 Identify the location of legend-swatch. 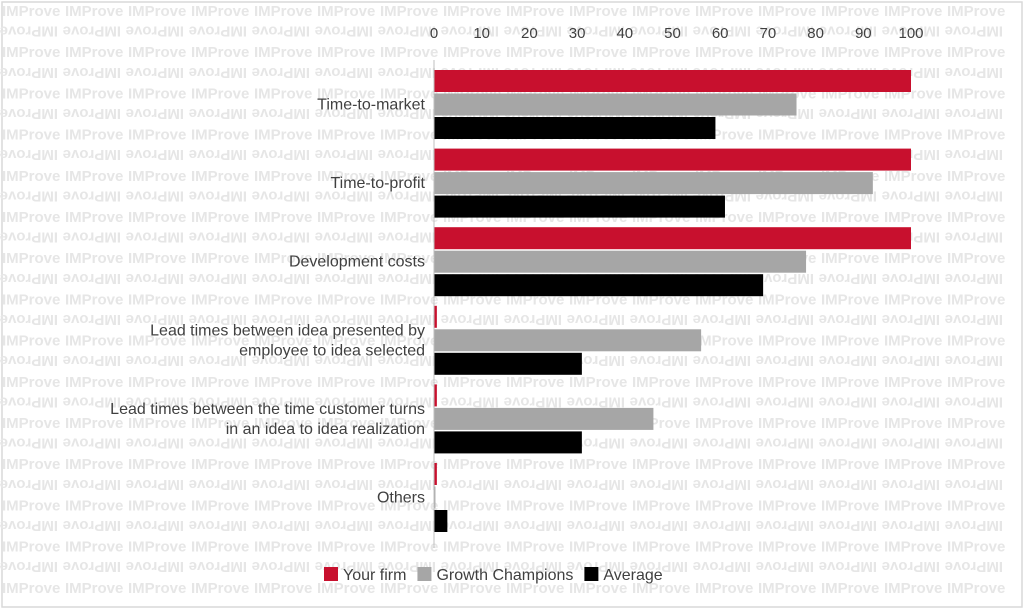
(331, 574).